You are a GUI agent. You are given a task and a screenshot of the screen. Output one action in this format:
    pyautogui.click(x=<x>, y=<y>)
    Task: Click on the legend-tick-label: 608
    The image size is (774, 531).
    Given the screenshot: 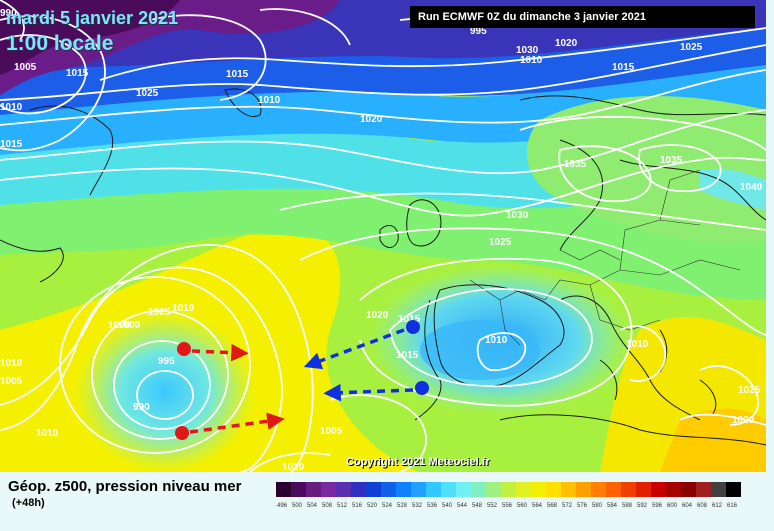 What is the action you would take?
    pyautogui.click(x=702, y=506)
    